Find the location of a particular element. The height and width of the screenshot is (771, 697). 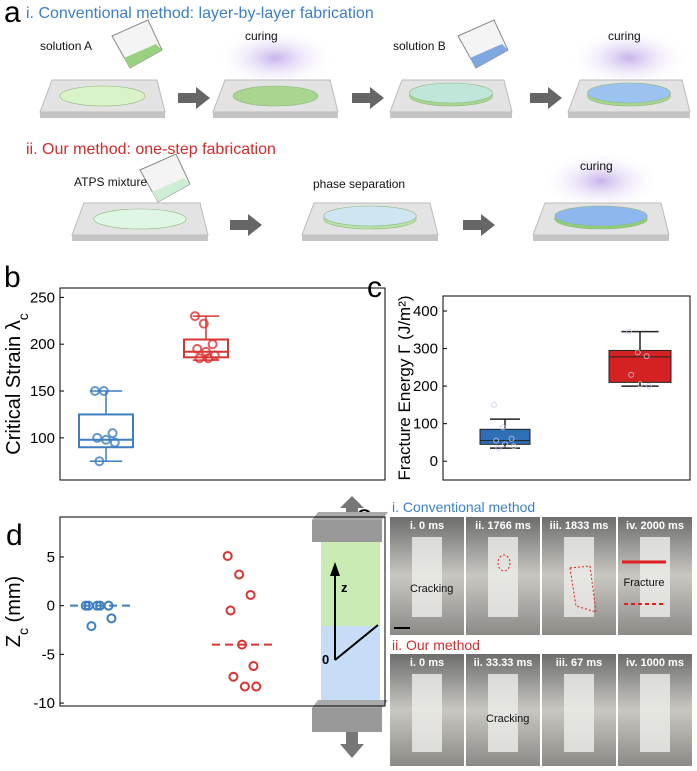

row-title: i. Conventional method is located at coordinates (463, 507).